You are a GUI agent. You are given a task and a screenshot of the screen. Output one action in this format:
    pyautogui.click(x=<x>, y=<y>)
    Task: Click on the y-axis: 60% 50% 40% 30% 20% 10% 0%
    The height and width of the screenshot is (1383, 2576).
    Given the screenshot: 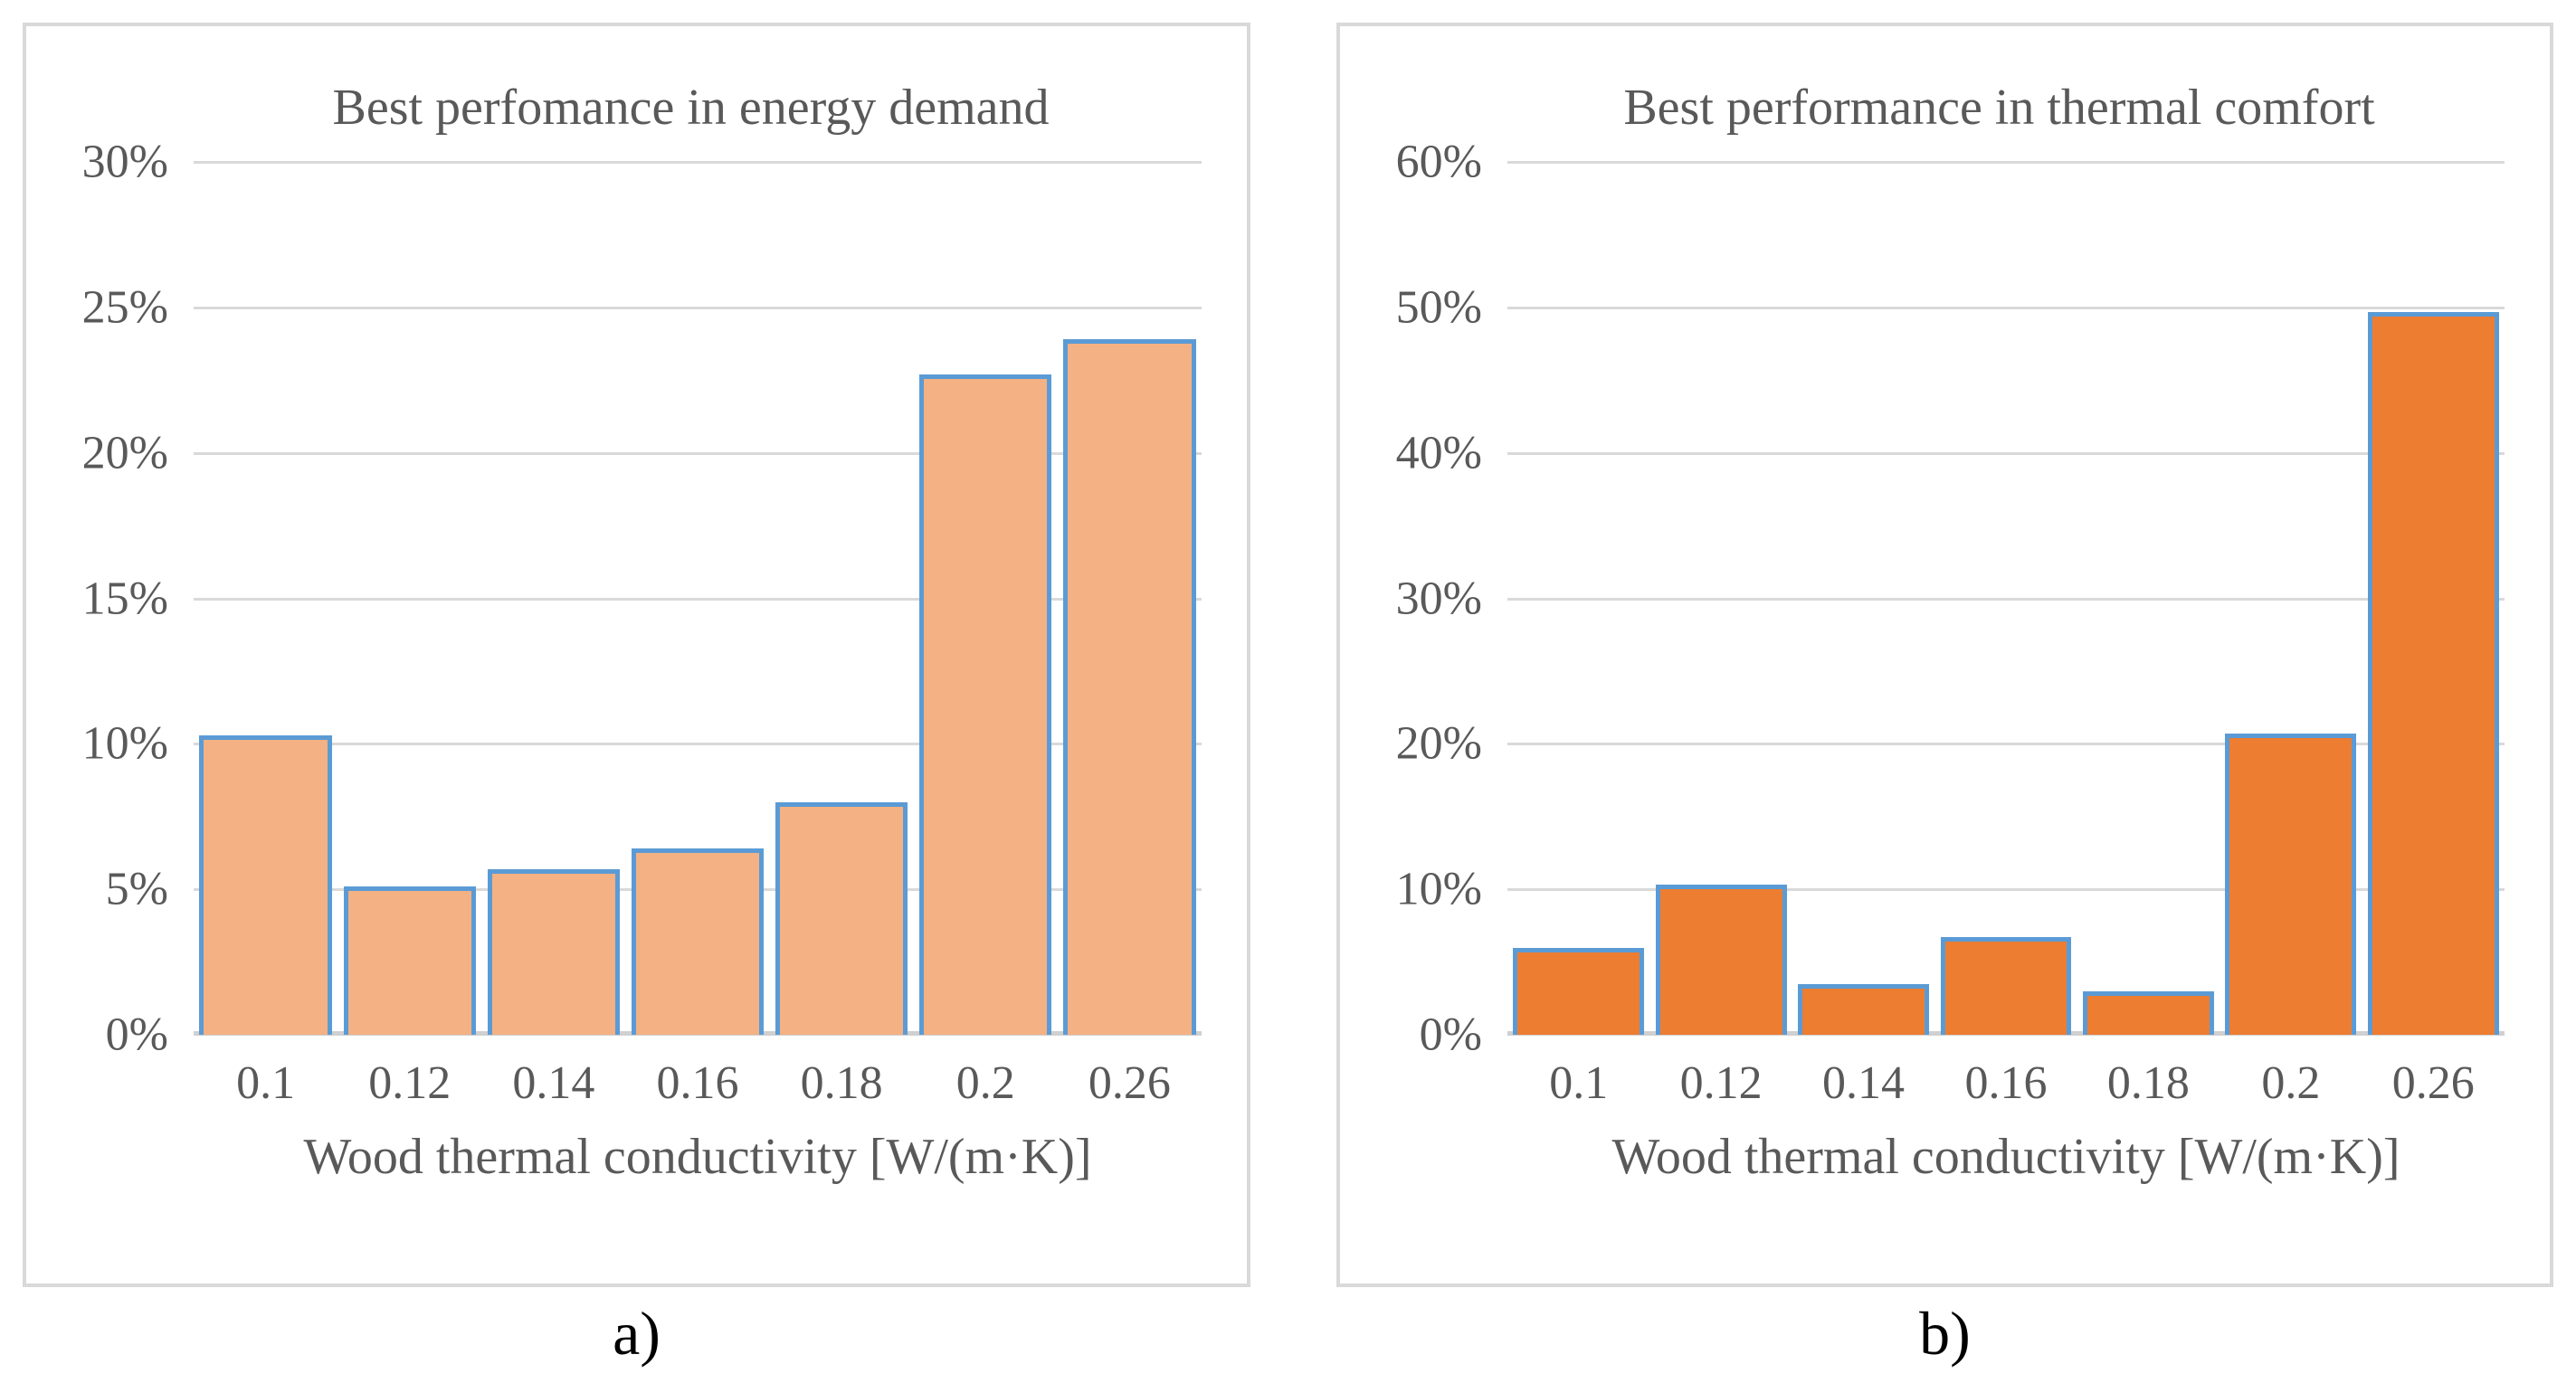 What is the action you would take?
    pyautogui.click(x=1423, y=599)
    